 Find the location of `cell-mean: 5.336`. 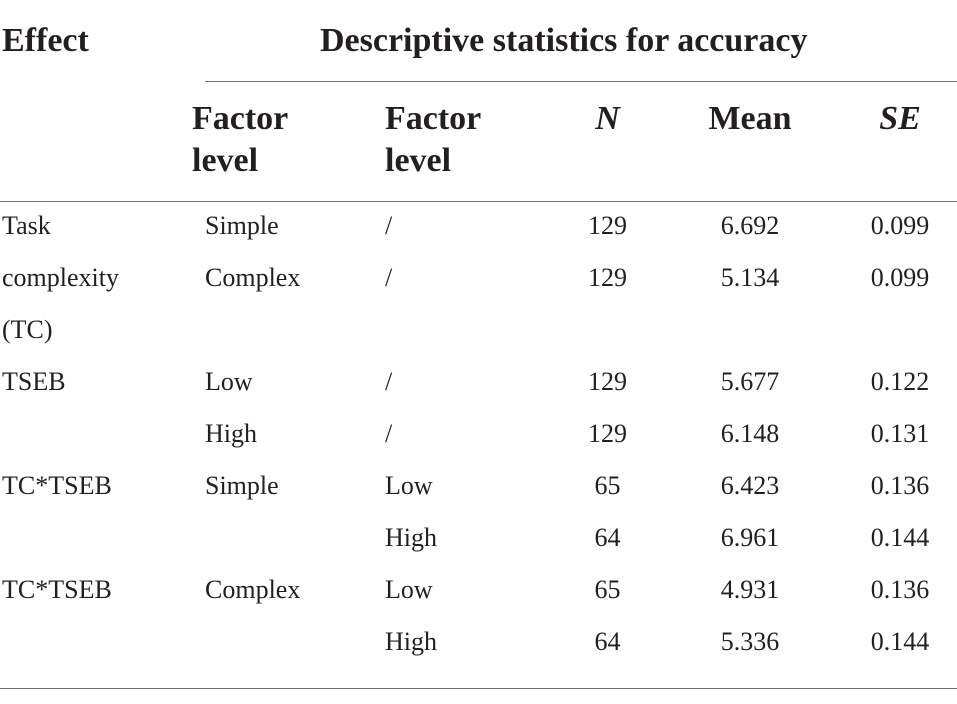

cell-mean: 5.336 is located at coordinates (750, 641).